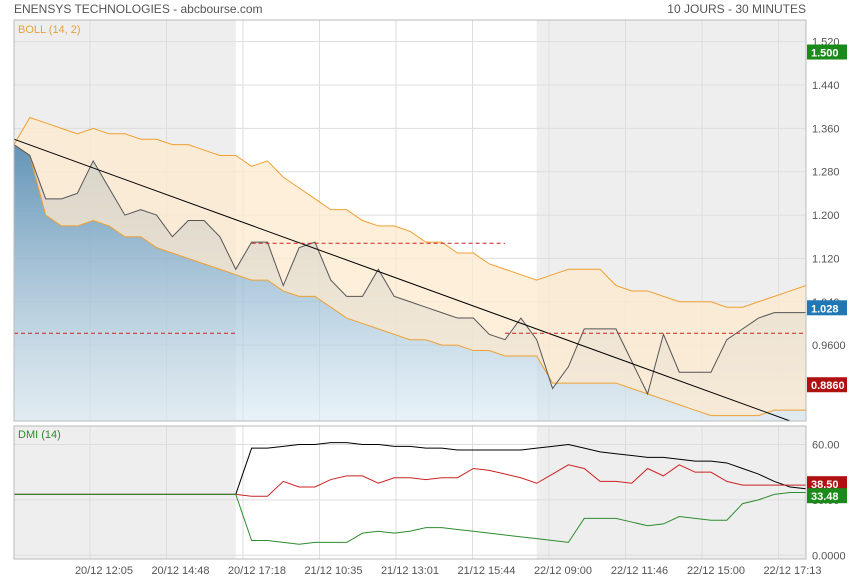 This screenshot has width=855, height=580. I want to click on value-badge: 1.028, so click(827, 308).